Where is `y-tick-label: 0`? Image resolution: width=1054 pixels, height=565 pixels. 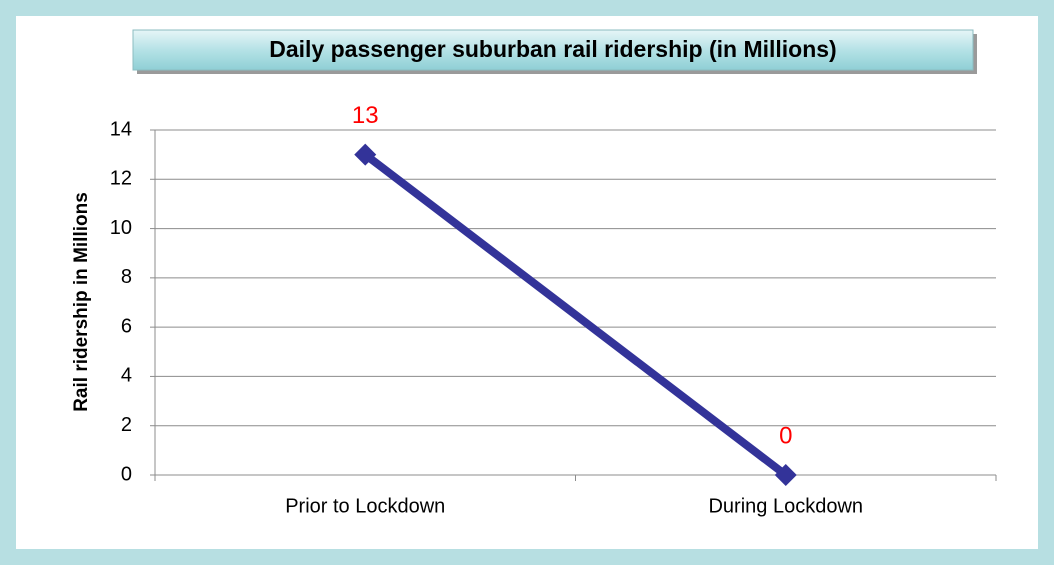 y-tick-label: 0 is located at coordinates (126, 474).